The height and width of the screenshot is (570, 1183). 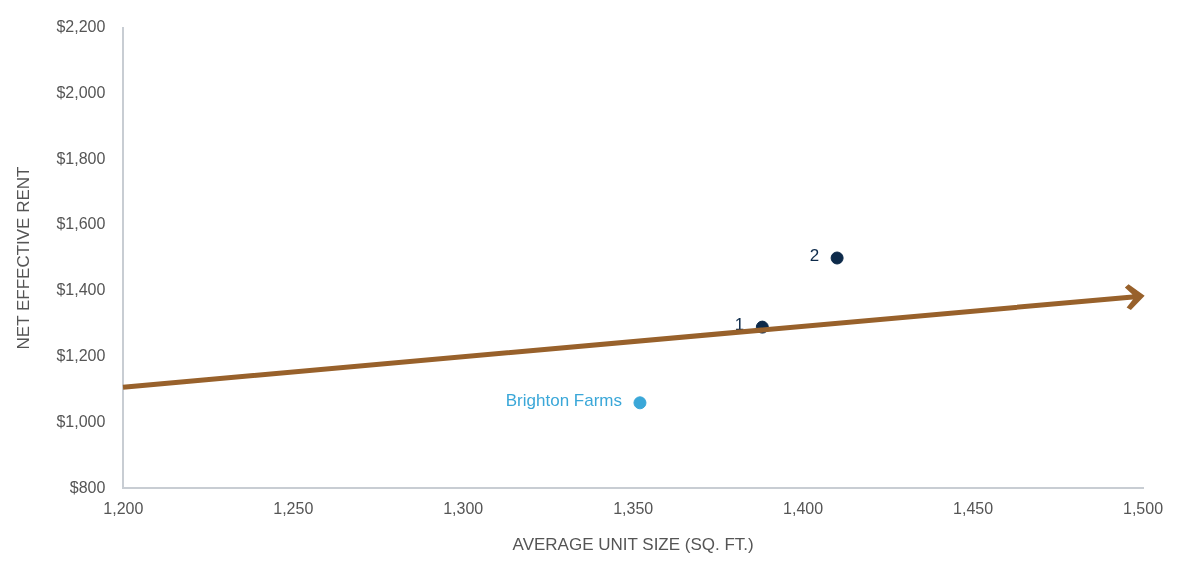 What do you see at coordinates (463, 509) in the screenshot?
I see `x-tick-label: 1,300` at bounding box center [463, 509].